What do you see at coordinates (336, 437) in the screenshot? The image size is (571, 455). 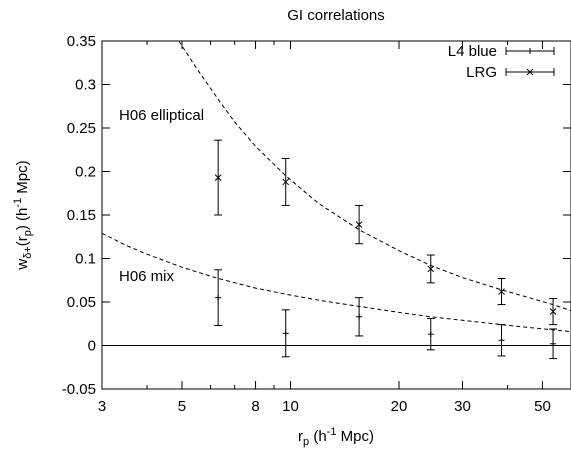 I see `x-axis-title: rp (h-1 Mpc)` at bounding box center [336, 437].